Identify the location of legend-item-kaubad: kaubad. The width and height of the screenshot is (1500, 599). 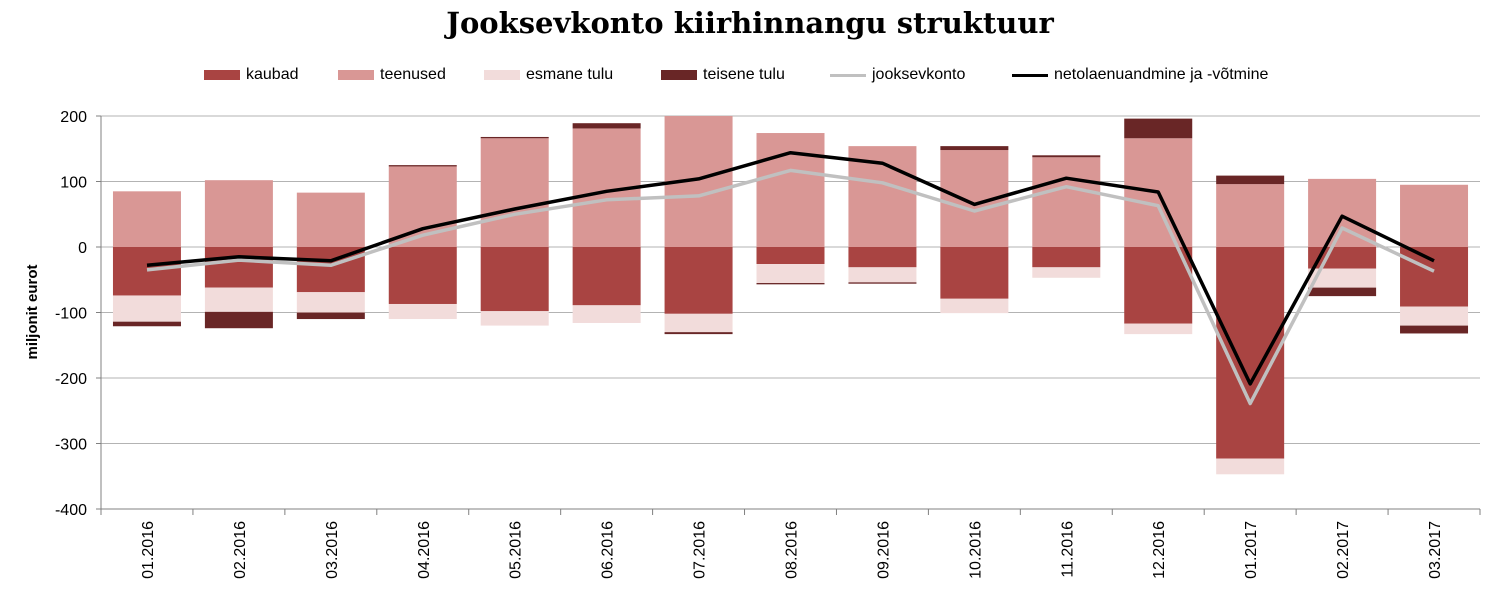
(251, 75).